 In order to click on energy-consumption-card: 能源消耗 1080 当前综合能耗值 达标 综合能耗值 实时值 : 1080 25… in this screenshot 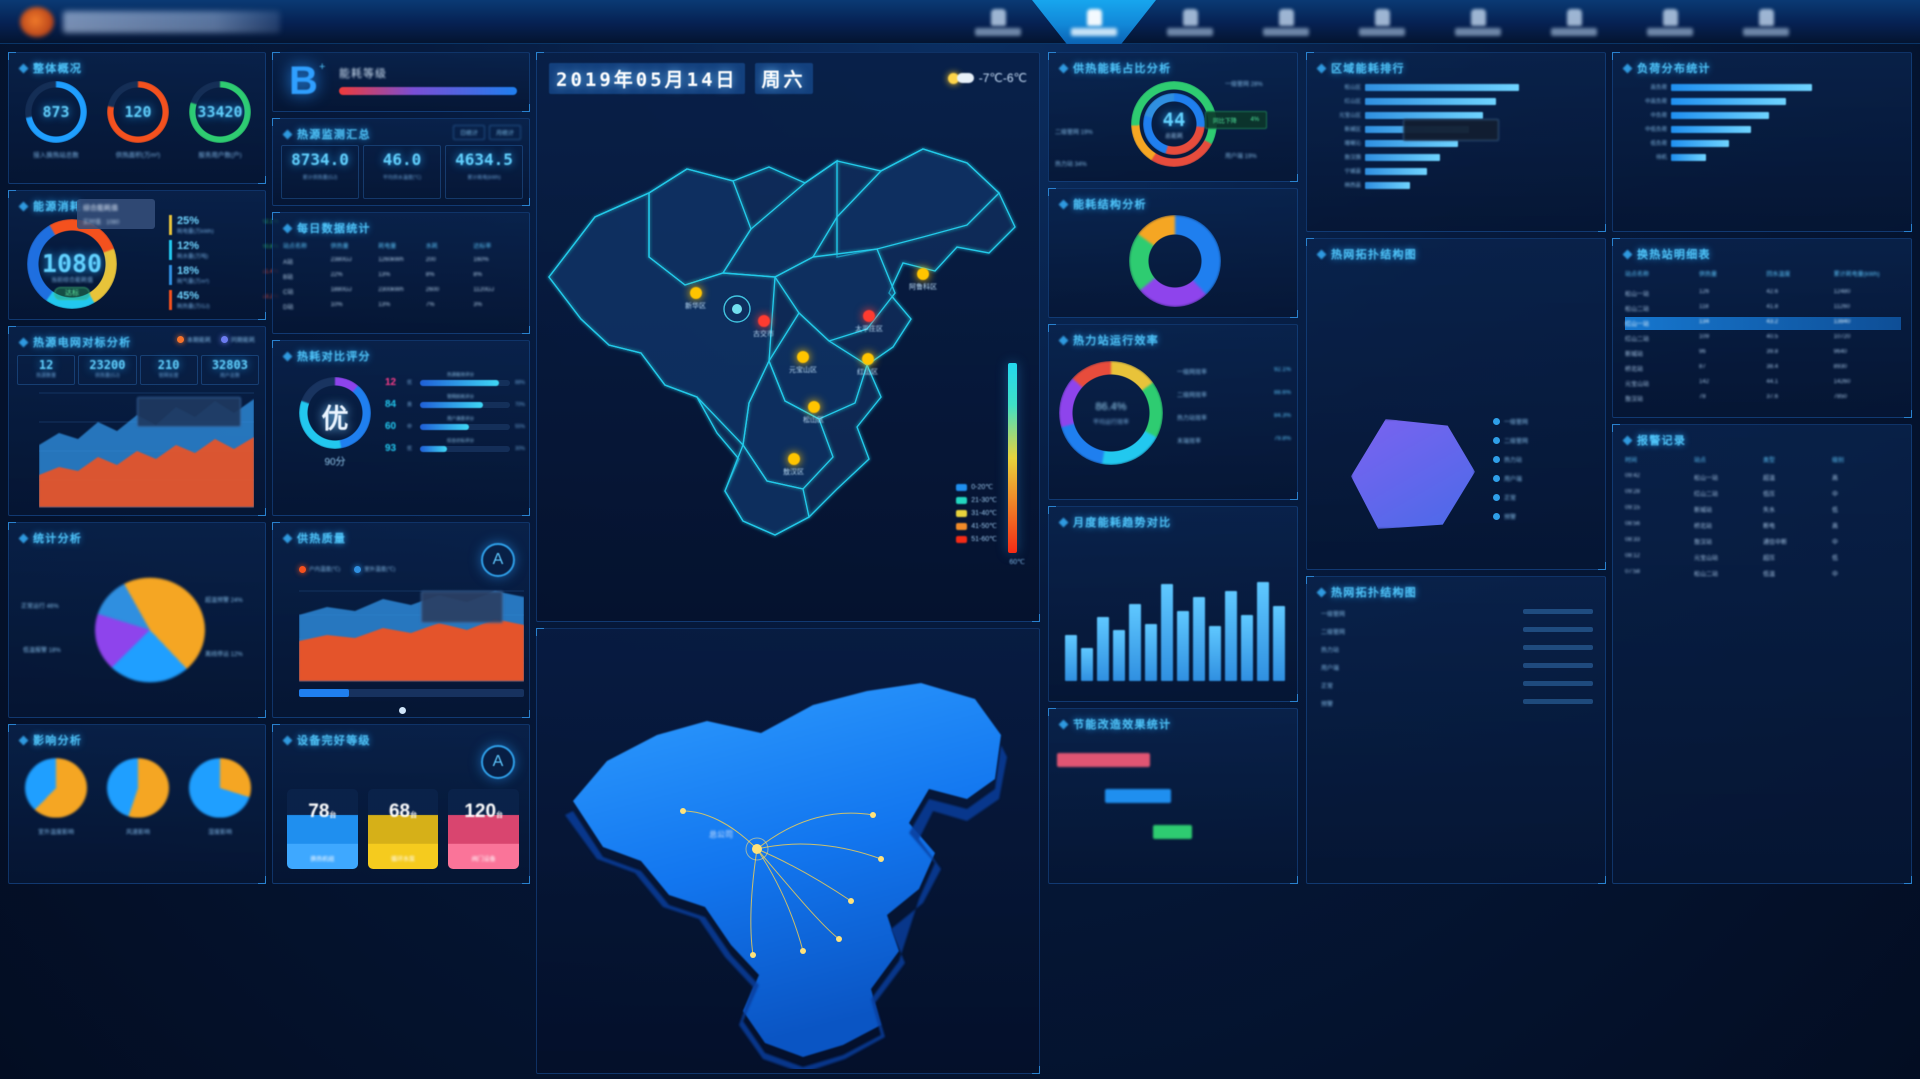, I will do `click(143, 255)`.